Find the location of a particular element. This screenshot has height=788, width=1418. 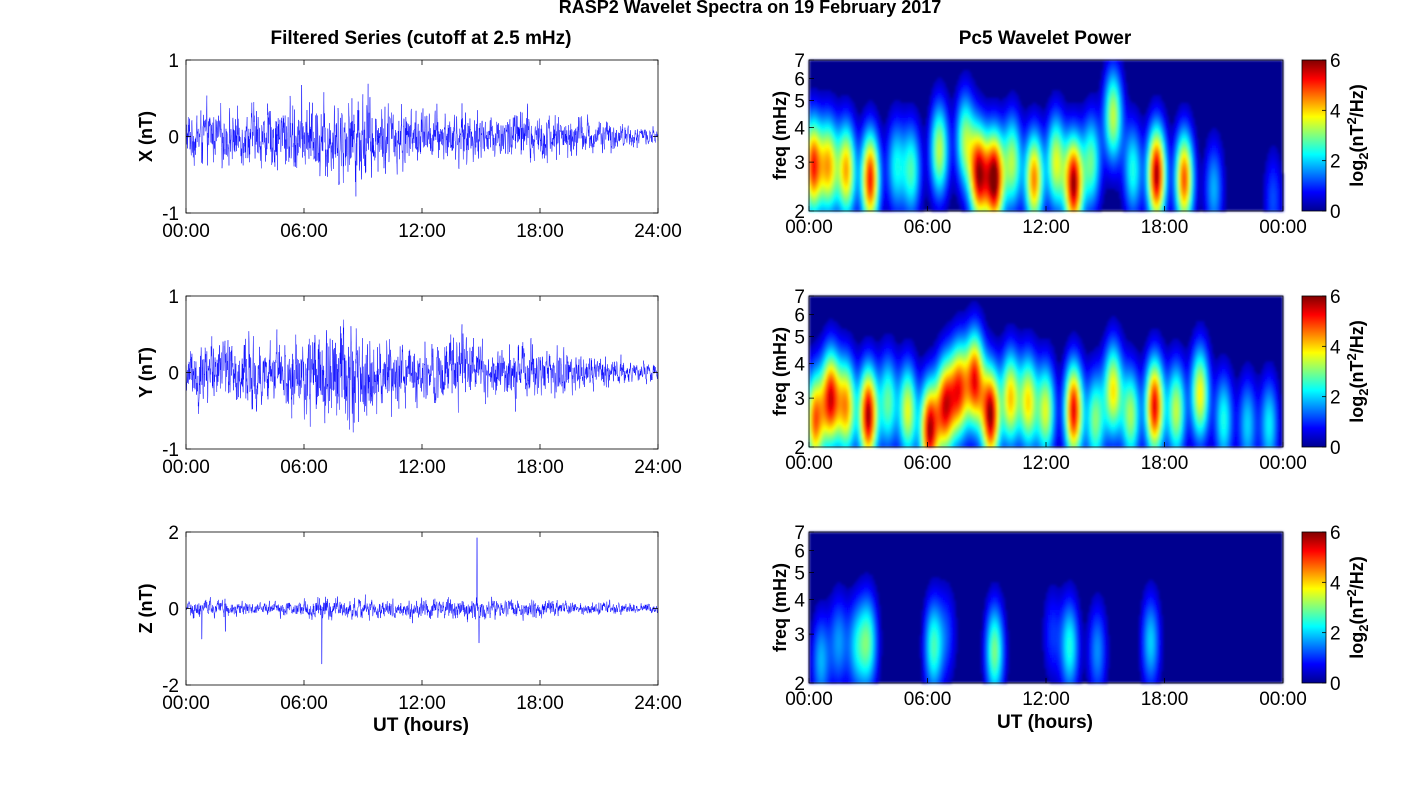

power-heatmap-cells is located at coordinates (1046, 136).